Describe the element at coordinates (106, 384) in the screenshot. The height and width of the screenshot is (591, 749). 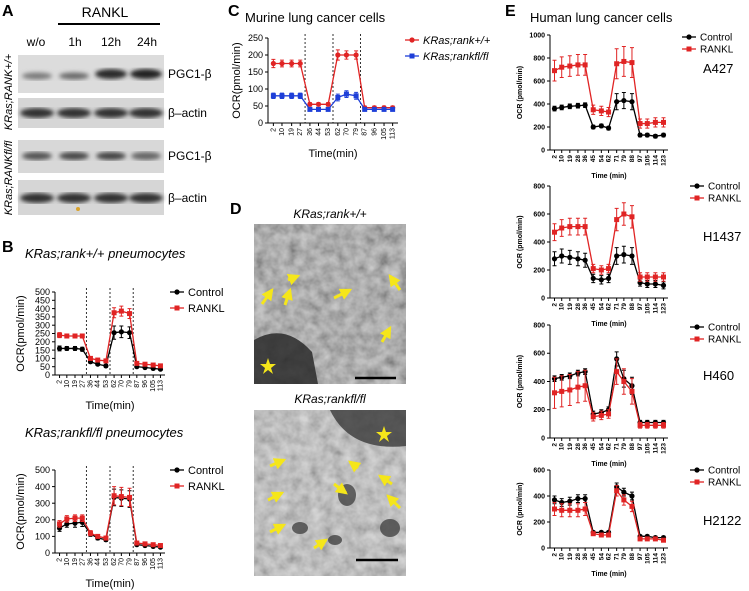
I see `x-tick-label: 53` at that location.